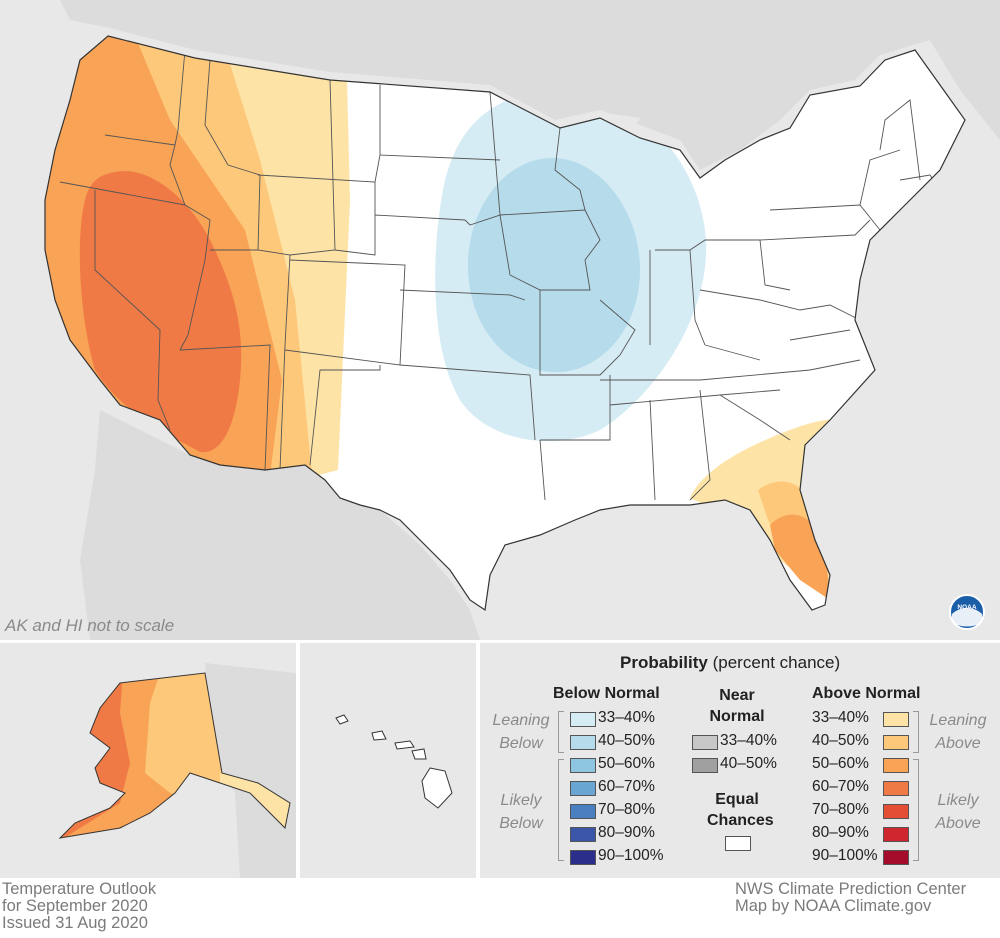 The image size is (1000, 938). Describe the element at coordinates (437, 788) in the screenshot. I see `hawaii-island-shape` at that location.